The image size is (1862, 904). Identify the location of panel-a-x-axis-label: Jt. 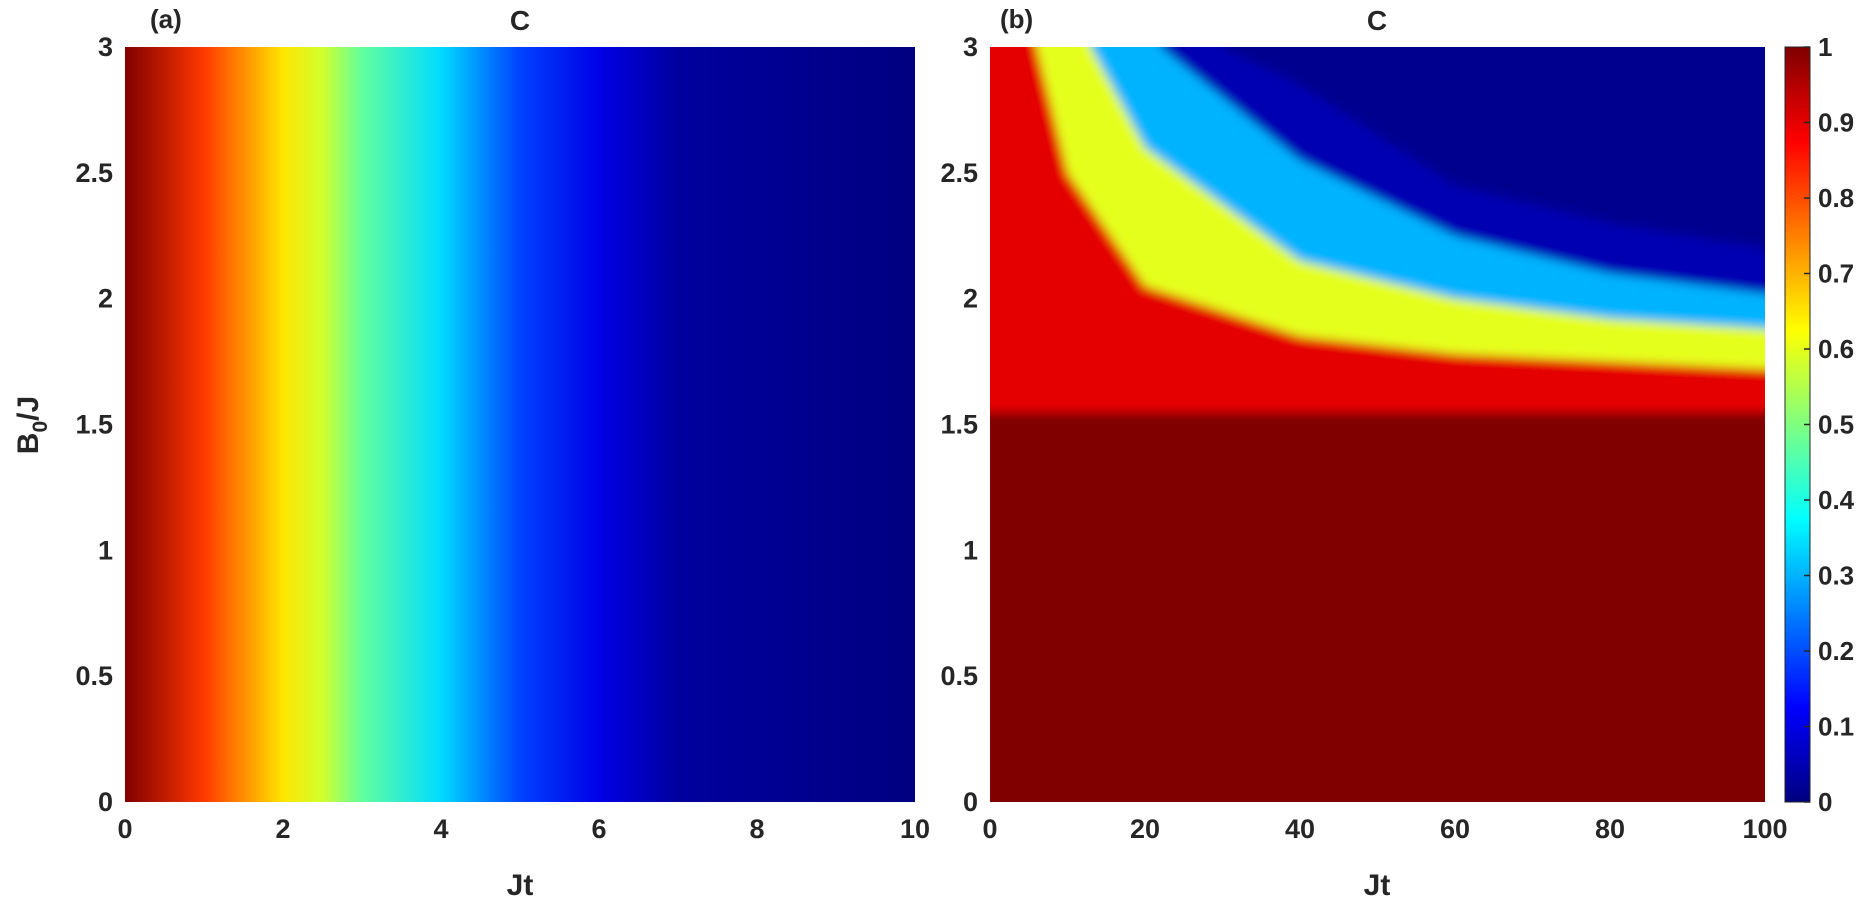
(520, 885).